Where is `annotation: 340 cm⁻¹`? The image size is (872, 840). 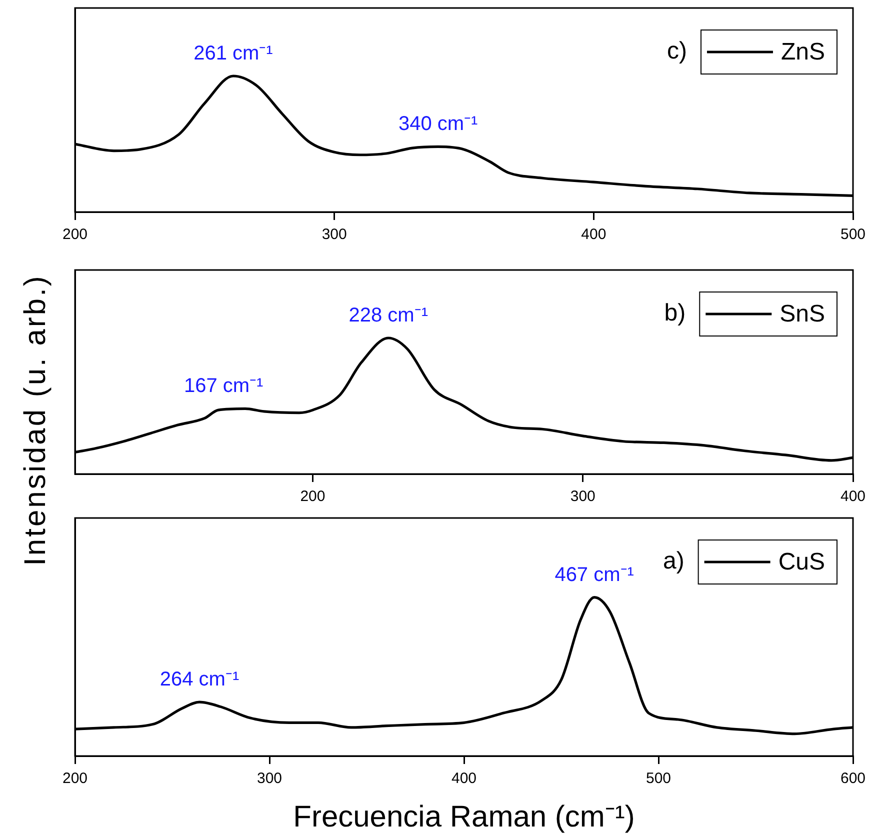
annotation: 340 cm⁻¹ is located at coordinates (438, 124).